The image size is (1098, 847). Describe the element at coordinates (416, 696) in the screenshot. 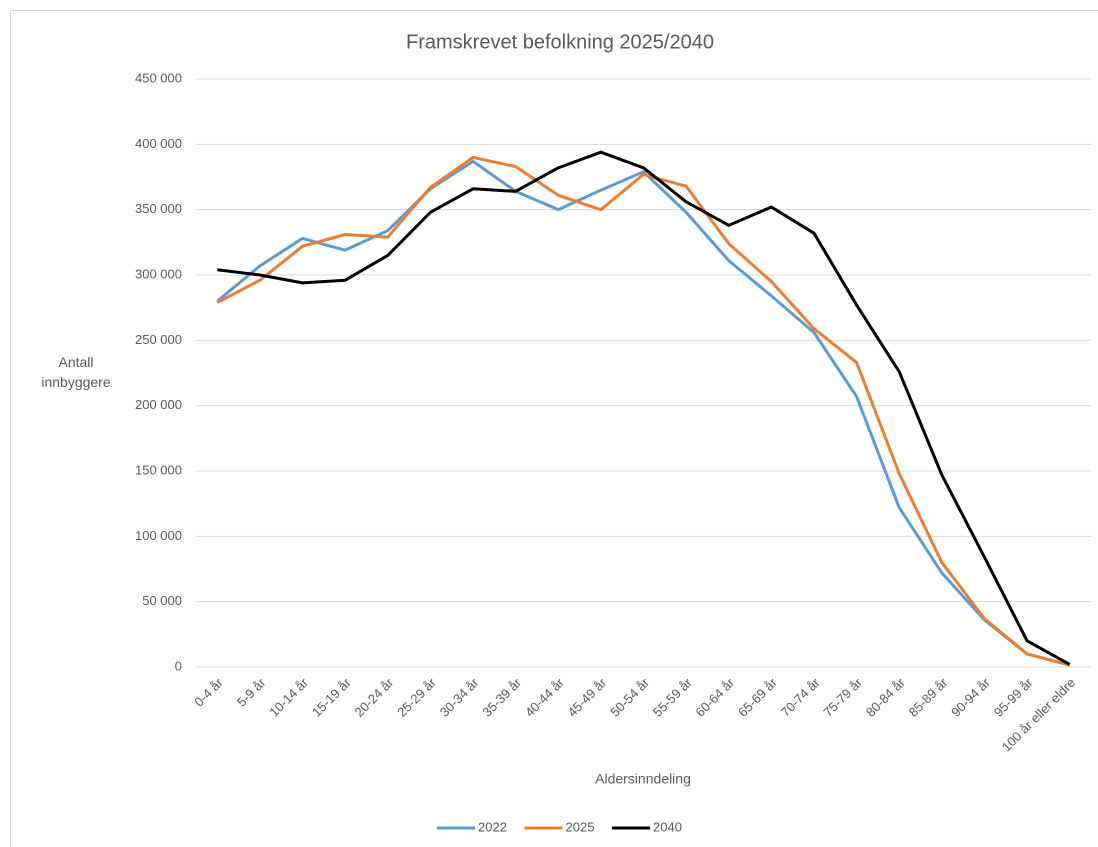

I see `x-tick-label: 25-29 år` at that location.